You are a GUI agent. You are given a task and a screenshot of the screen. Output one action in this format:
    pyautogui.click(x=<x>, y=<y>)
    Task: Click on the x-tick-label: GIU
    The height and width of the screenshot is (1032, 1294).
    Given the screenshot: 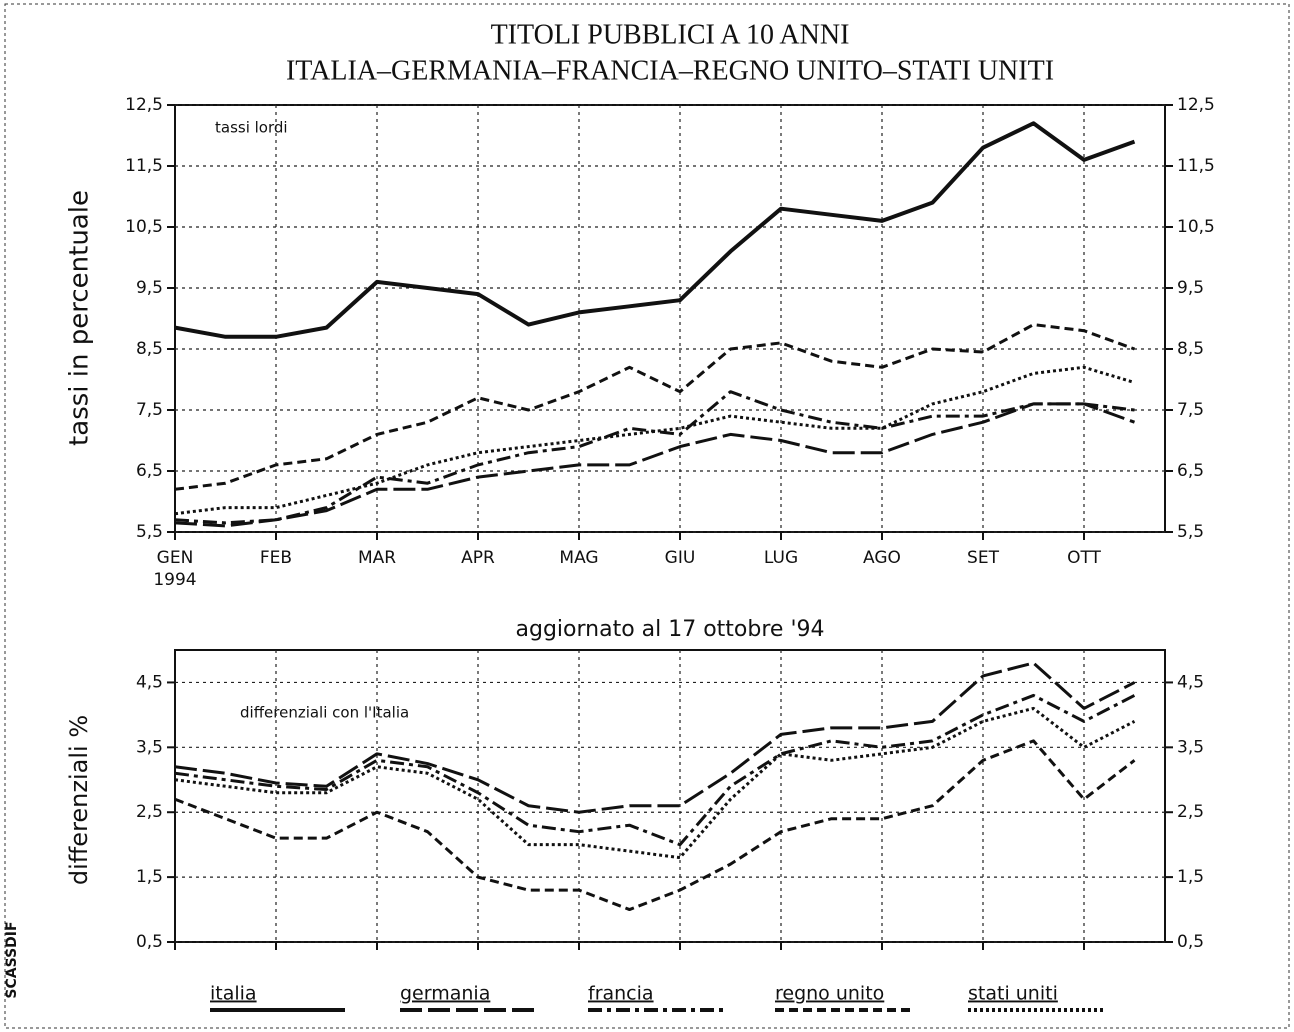 What is the action you would take?
    pyautogui.click(x=680, y=558)
    